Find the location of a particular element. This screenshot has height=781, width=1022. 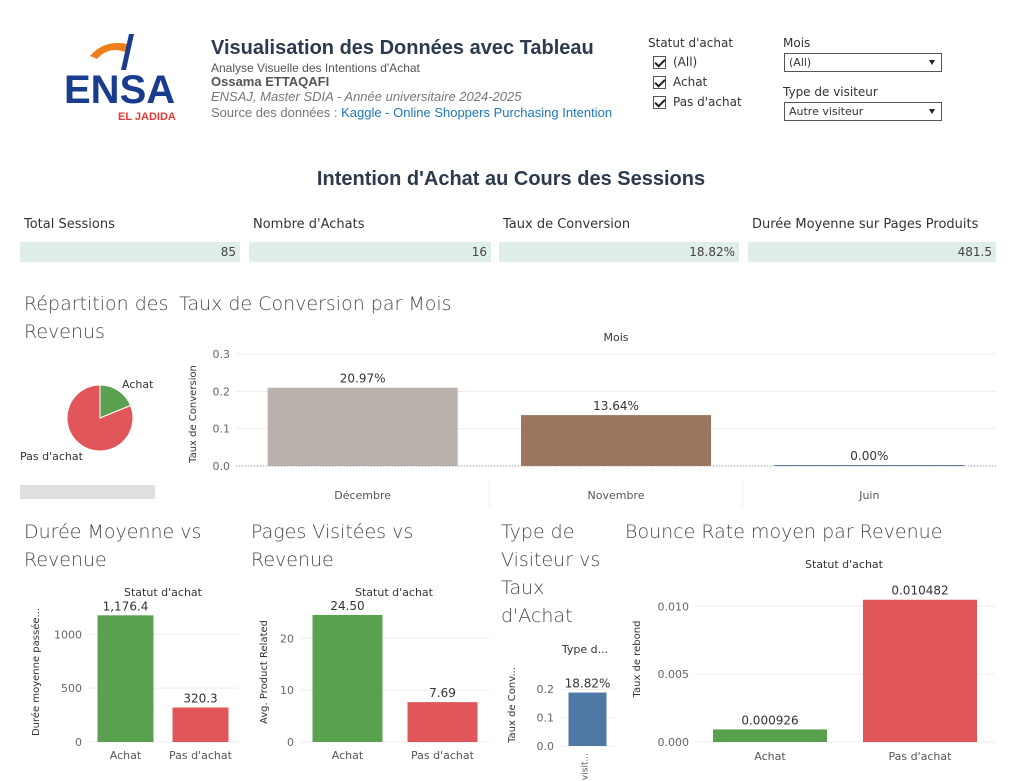

pages-chart-title: Pages Visitées vs Revenue is located at coordinates (332, 546).